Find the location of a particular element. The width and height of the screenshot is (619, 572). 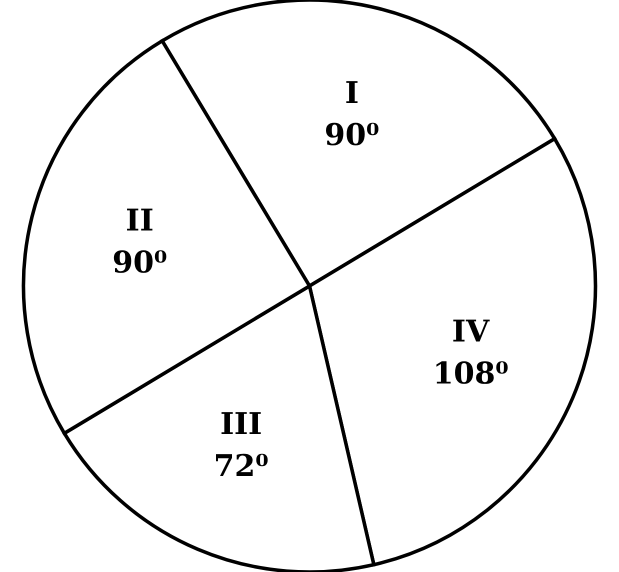

data-label: 72⁰ is located at coordinates (241, 466).